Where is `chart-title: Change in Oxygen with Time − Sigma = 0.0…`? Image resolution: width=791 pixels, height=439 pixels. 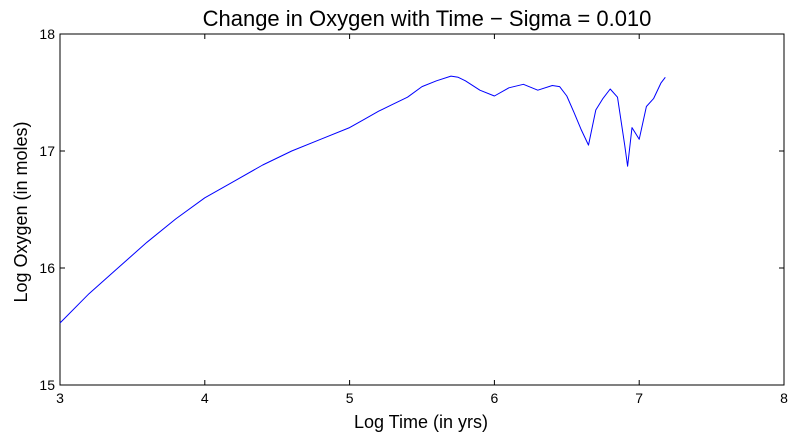 chart-title: Change in Oxygen with Time − Sigma = 0.0… is located at coordinates (427, 18).